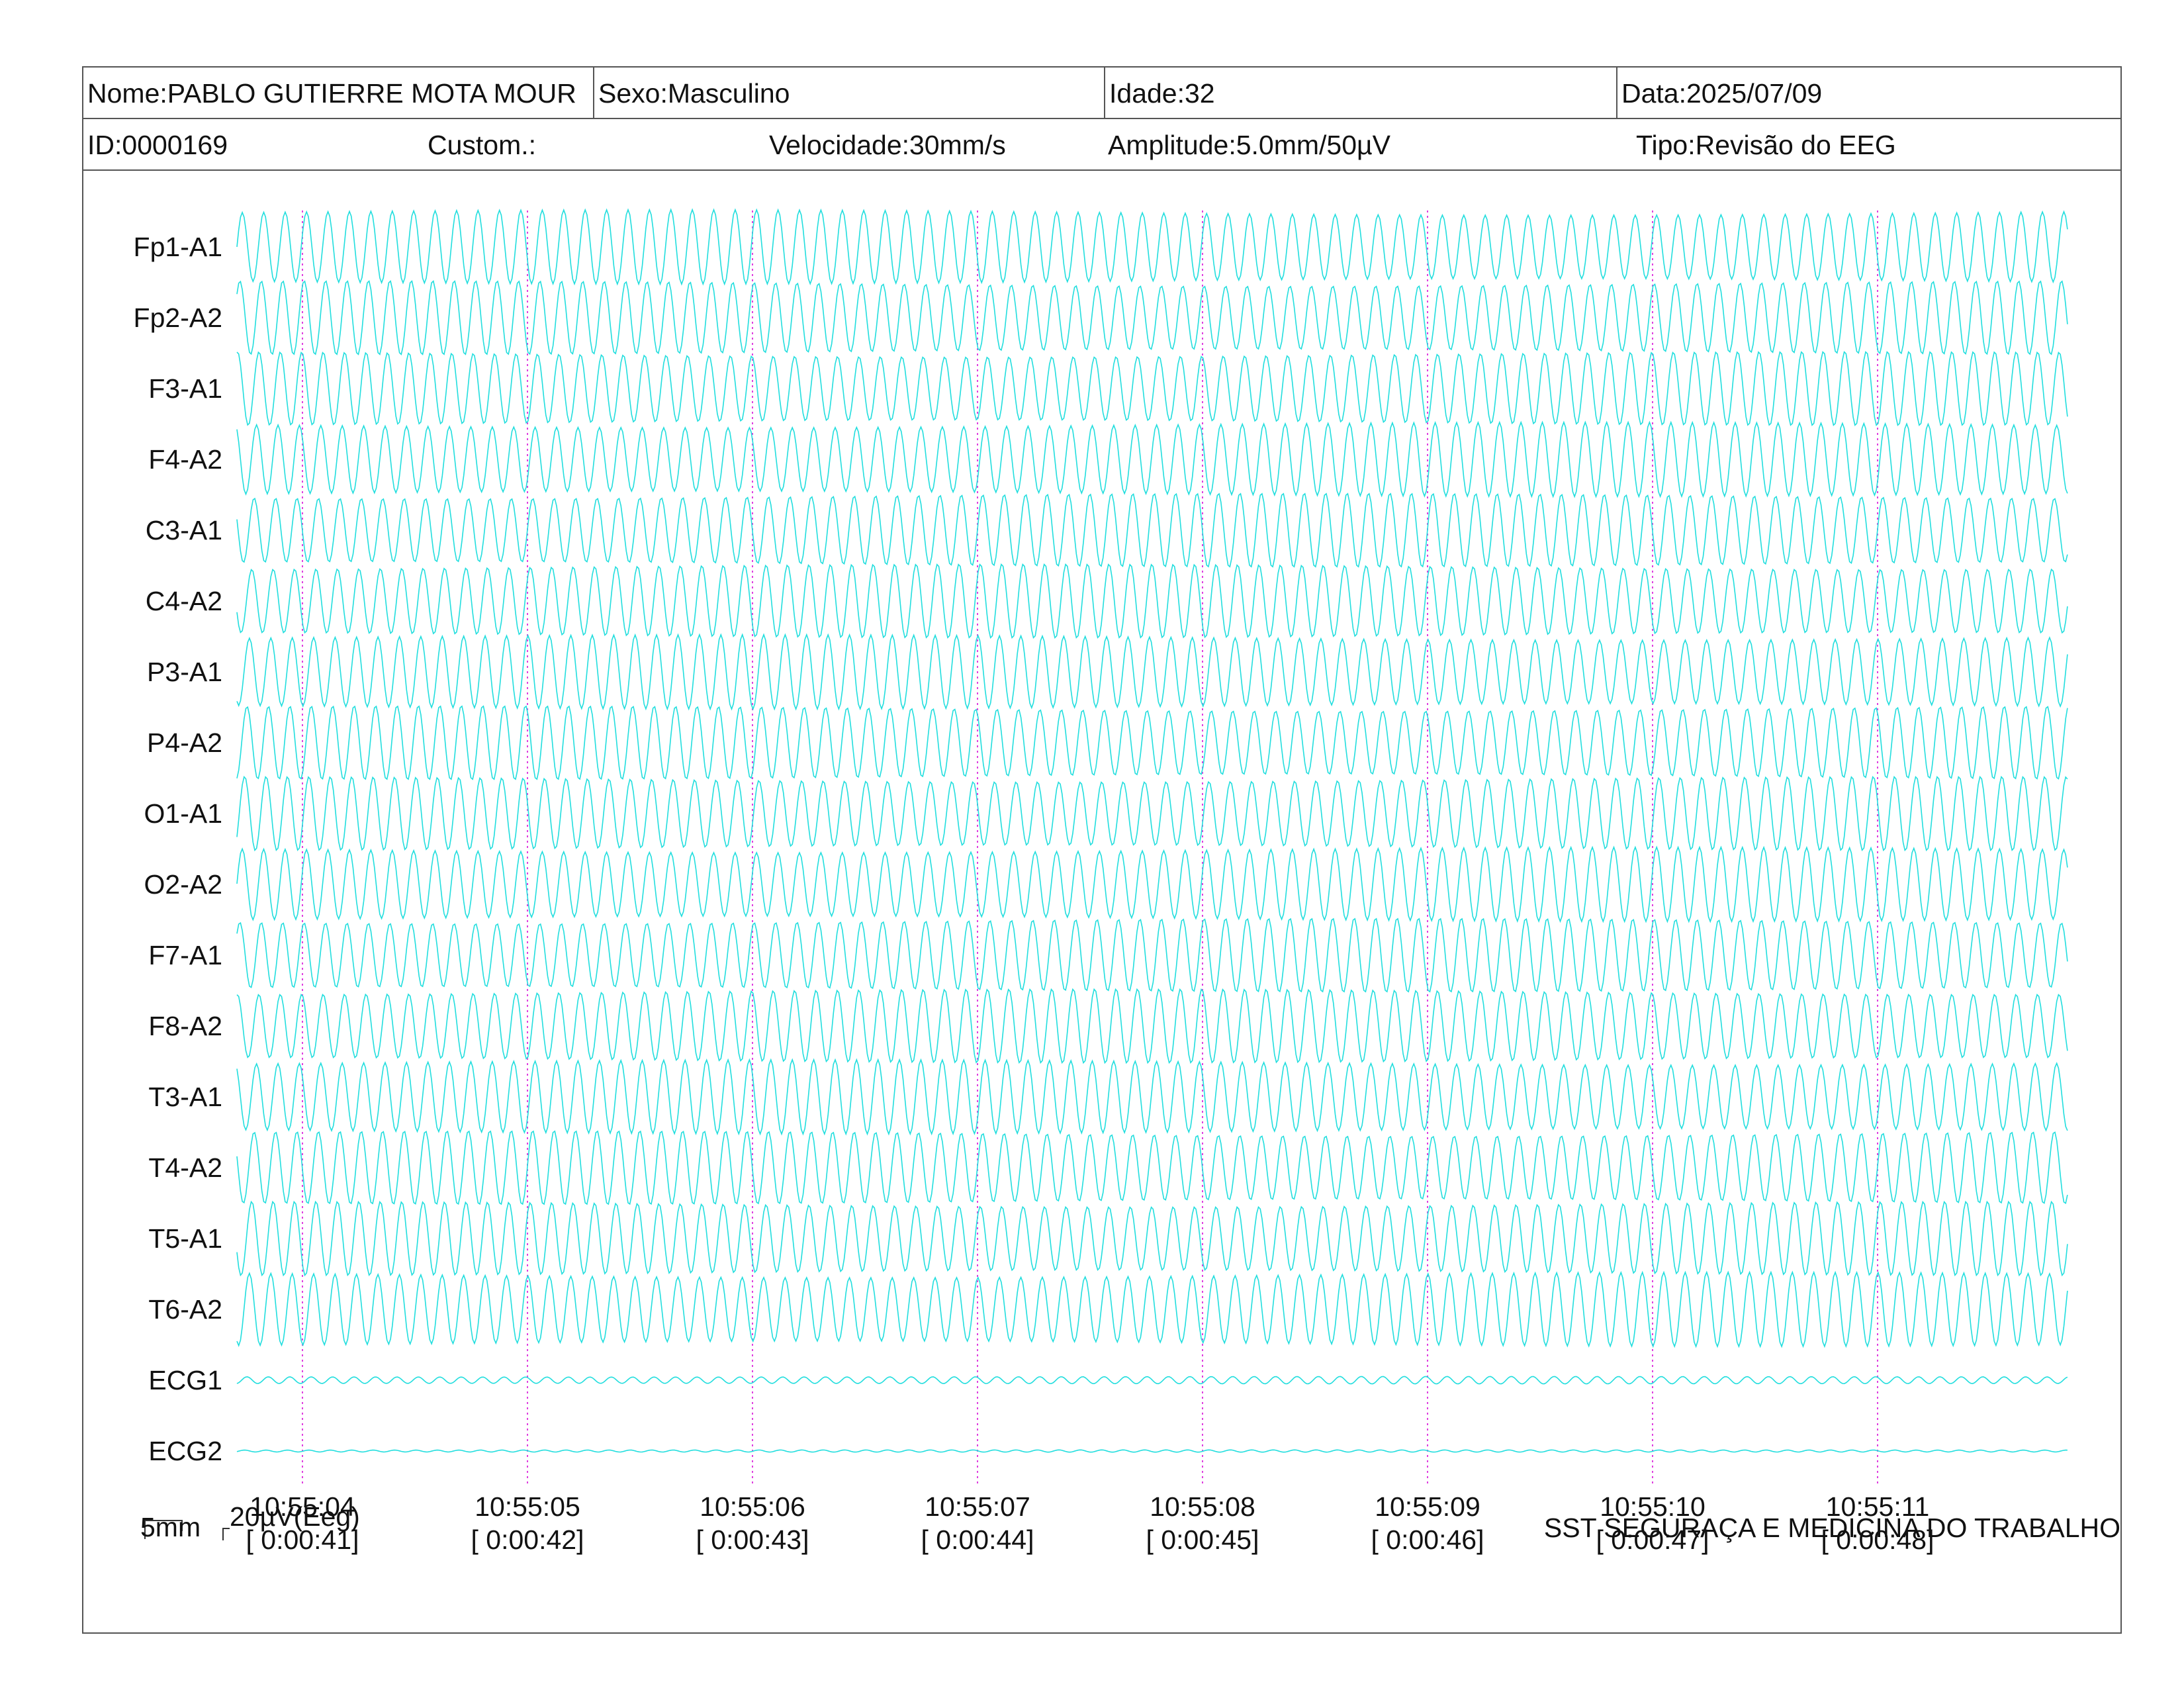 The image size is (2184, 1688). I want to click on channel-label: Fp1-A1, so click(178, 247).